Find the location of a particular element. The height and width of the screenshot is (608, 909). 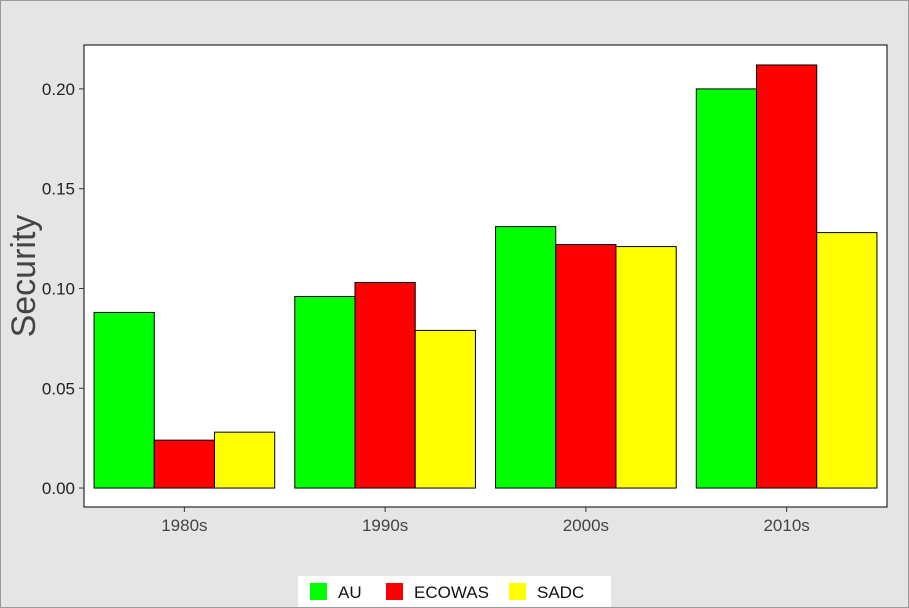

x-tick-label-2000s: 2000s is located at coordinates (586, 525).